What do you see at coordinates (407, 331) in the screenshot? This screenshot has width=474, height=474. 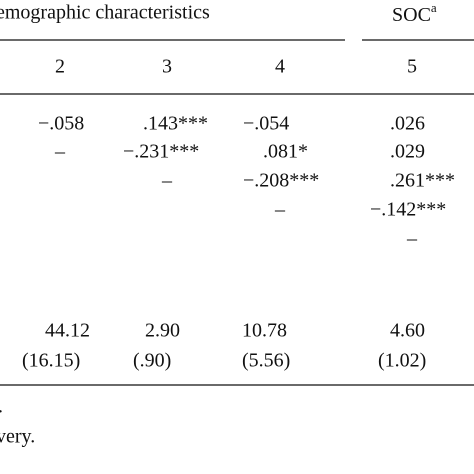 I see `mean-cell: 4.60` at bounding box center [407, 331].